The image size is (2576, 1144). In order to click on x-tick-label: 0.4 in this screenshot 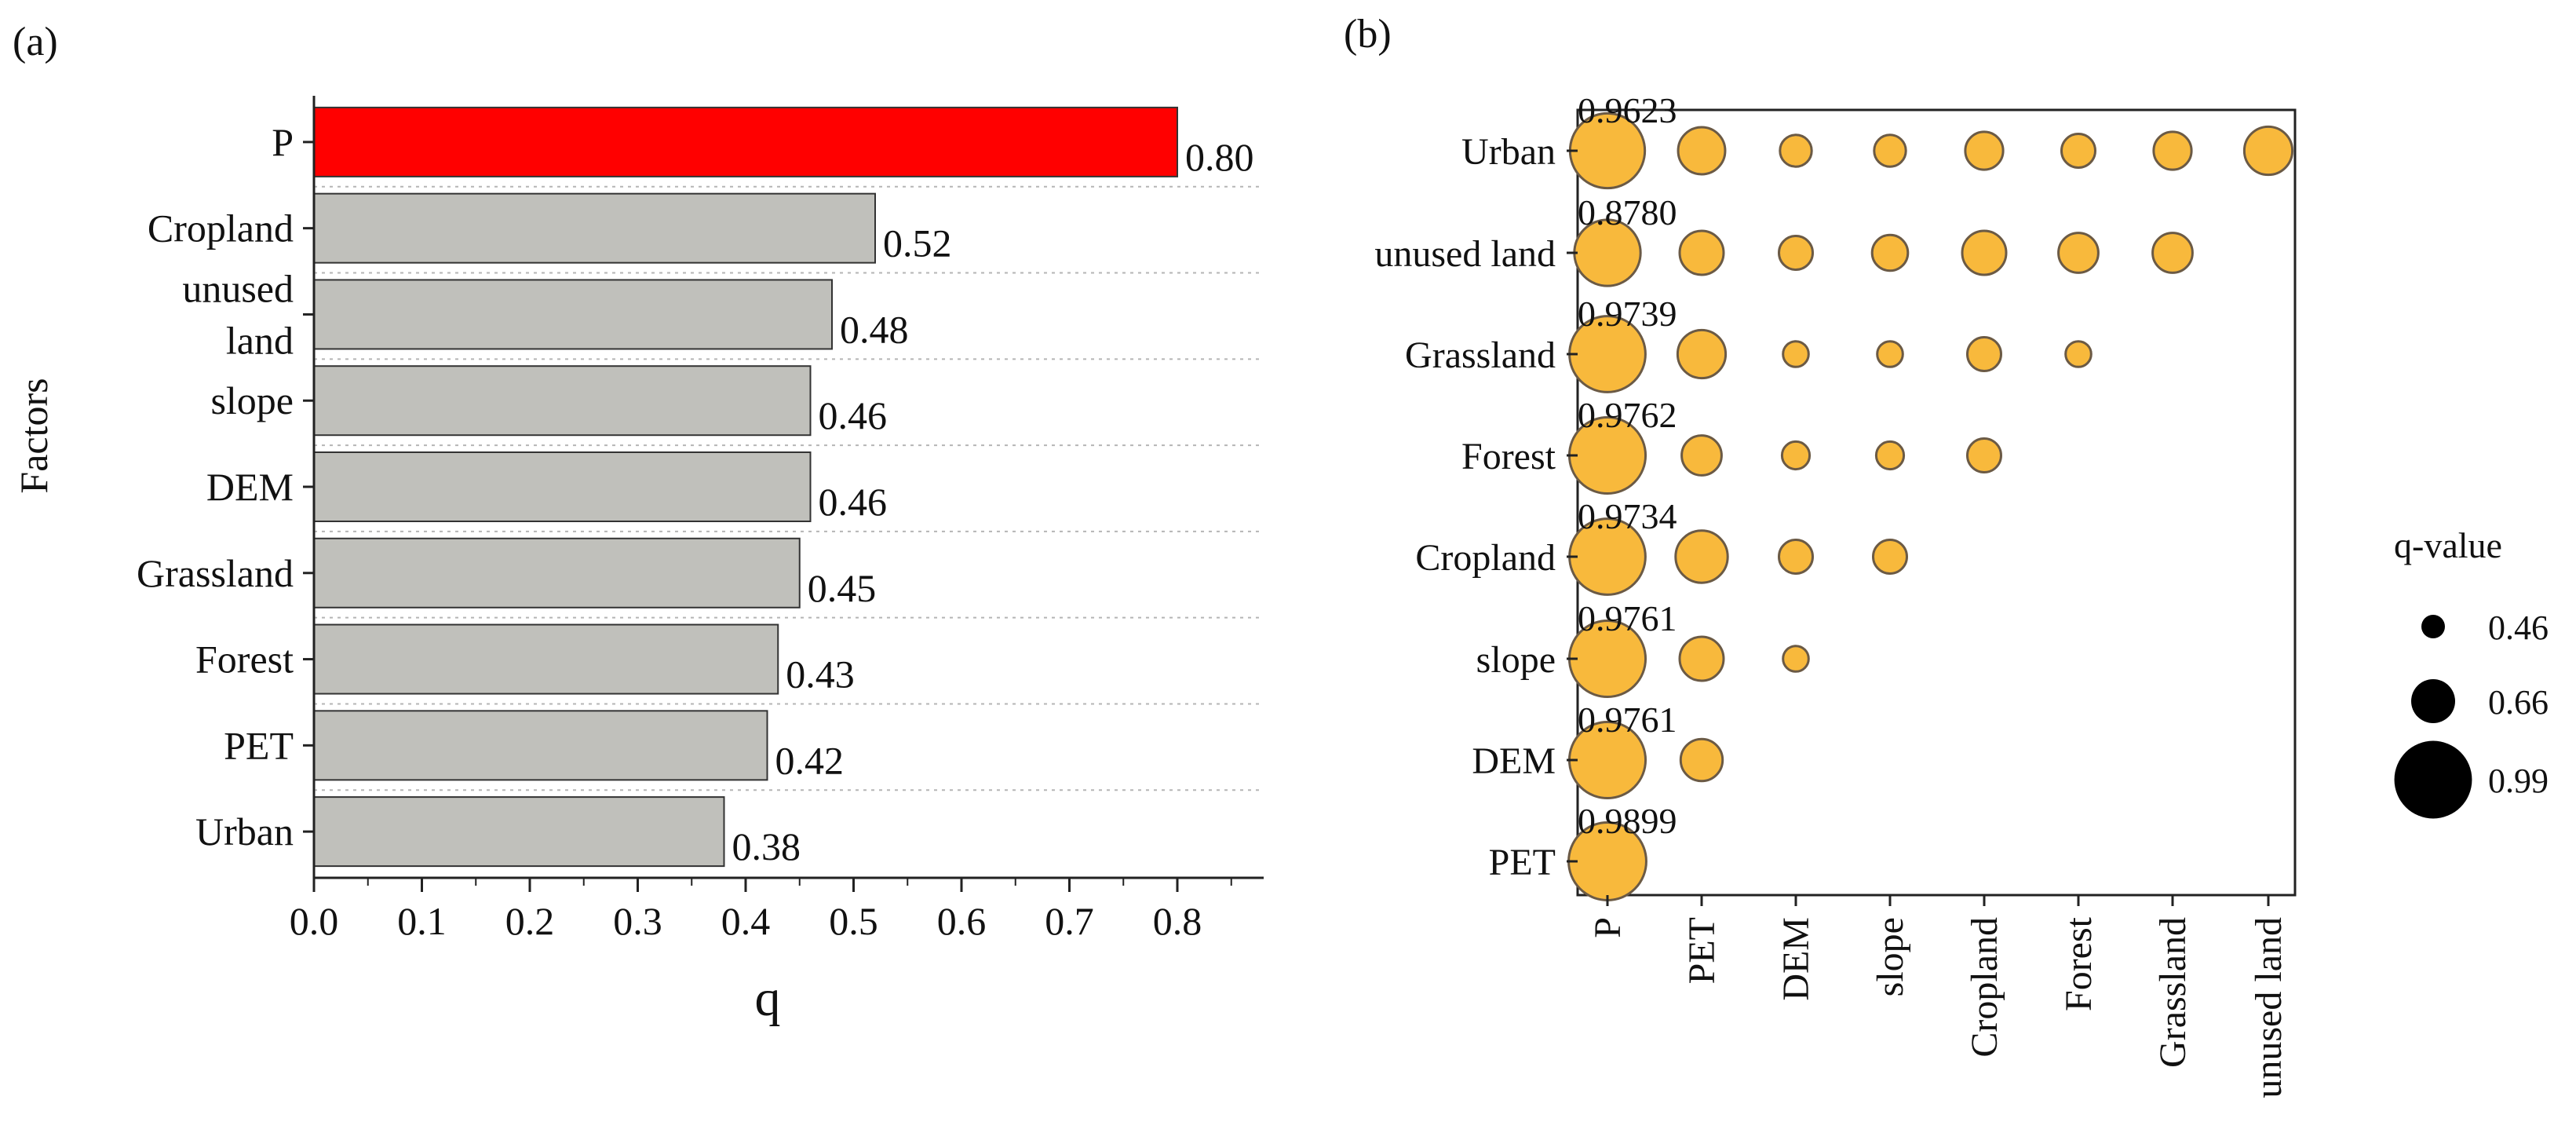, I will do `click(746, 921)`.